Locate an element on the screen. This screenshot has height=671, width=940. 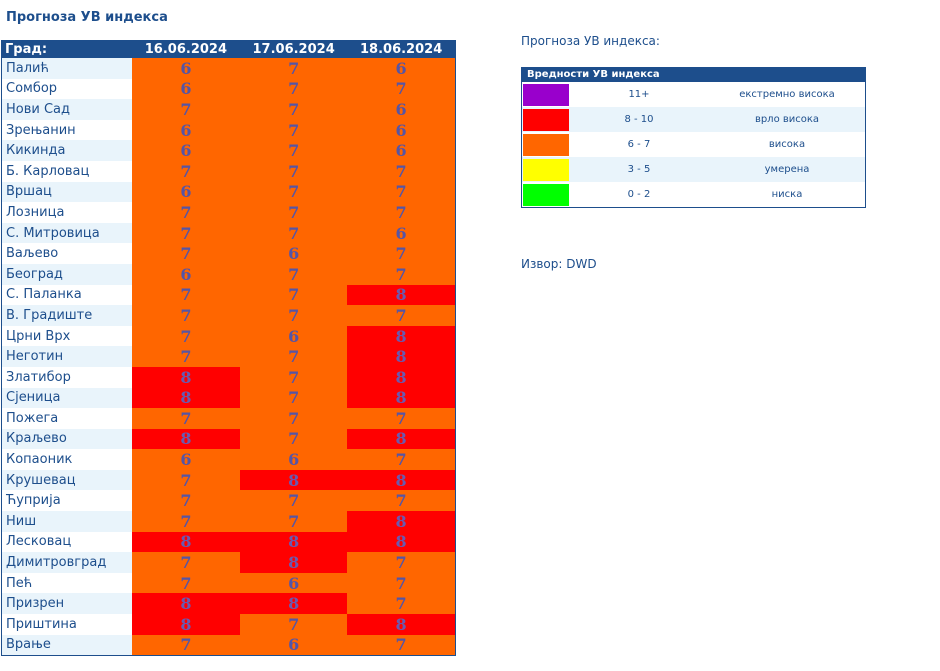
table-row: Врање 7 6 7 is located at coordinates (228, 645).